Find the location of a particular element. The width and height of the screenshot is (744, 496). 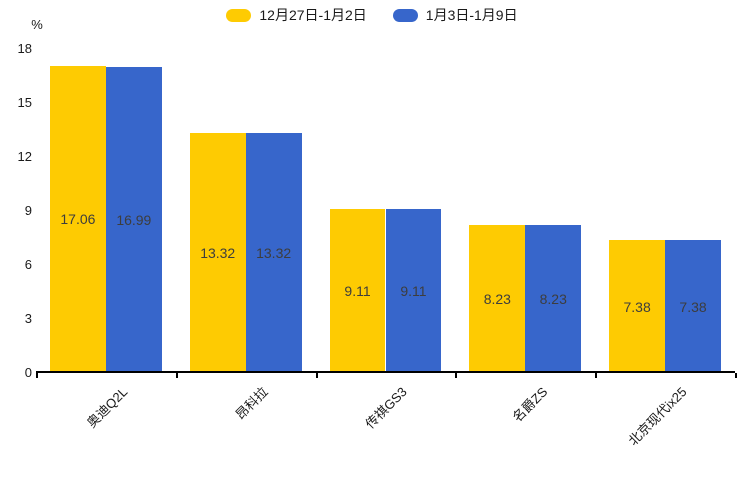

bar-昂科拉-series-2 is located at coordinates (273, 252).